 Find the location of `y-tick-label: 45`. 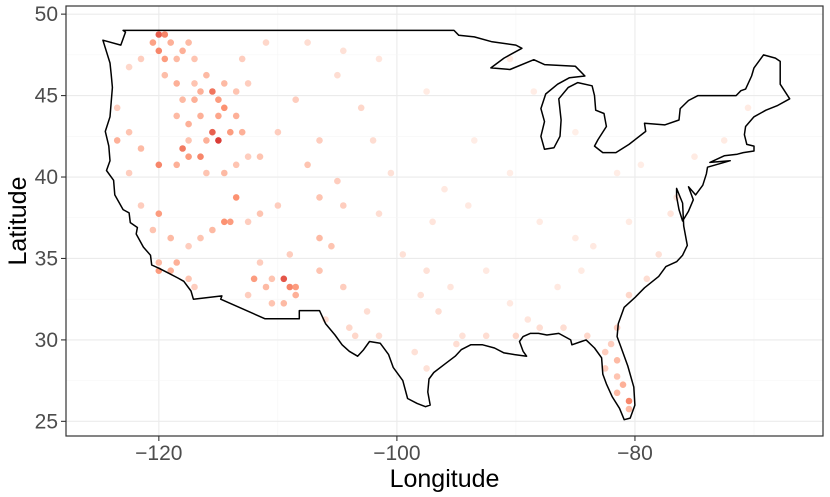

y-tick-label: 45 is located at coordinates (46, 96).